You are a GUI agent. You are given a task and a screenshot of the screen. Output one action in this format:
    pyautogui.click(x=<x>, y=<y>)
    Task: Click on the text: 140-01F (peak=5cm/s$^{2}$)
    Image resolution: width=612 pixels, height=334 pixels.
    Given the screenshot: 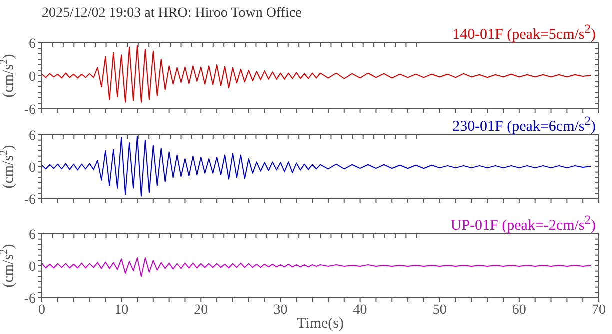 What is the action you would take?
    pyautogui.click(x=524, y=33)
    